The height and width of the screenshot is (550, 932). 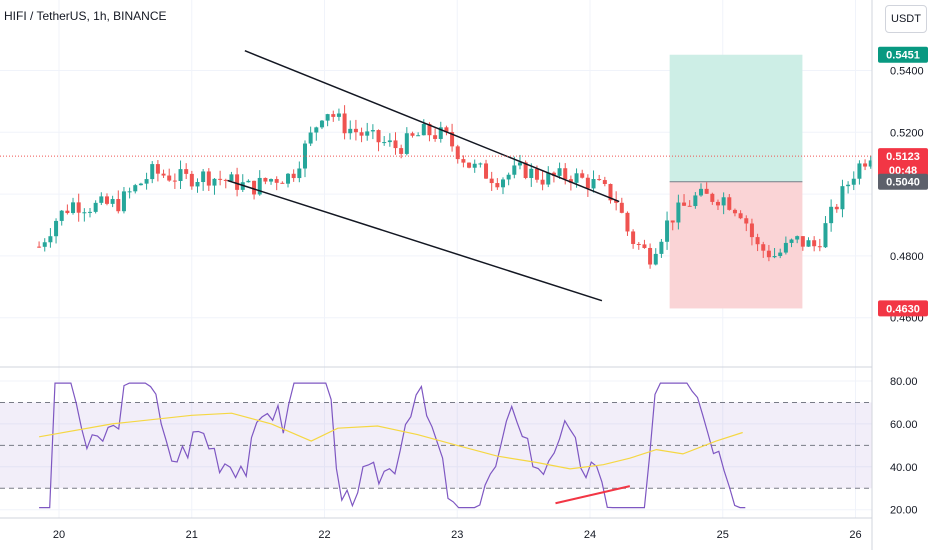 What do you see at coordinates (593, 495) in the screenshot?
I see `divergence-line` at bounding box center [593, 495].